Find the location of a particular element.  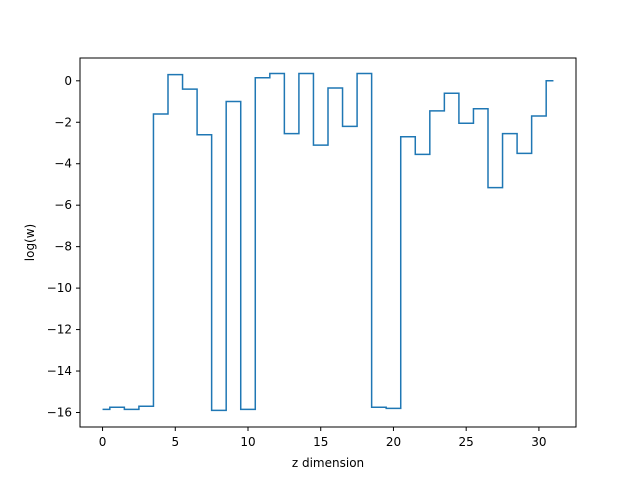

y-axis: 0 −2 −4 −6 −8 −10 −12 −14 −16 is located at coordinates (63, 246).